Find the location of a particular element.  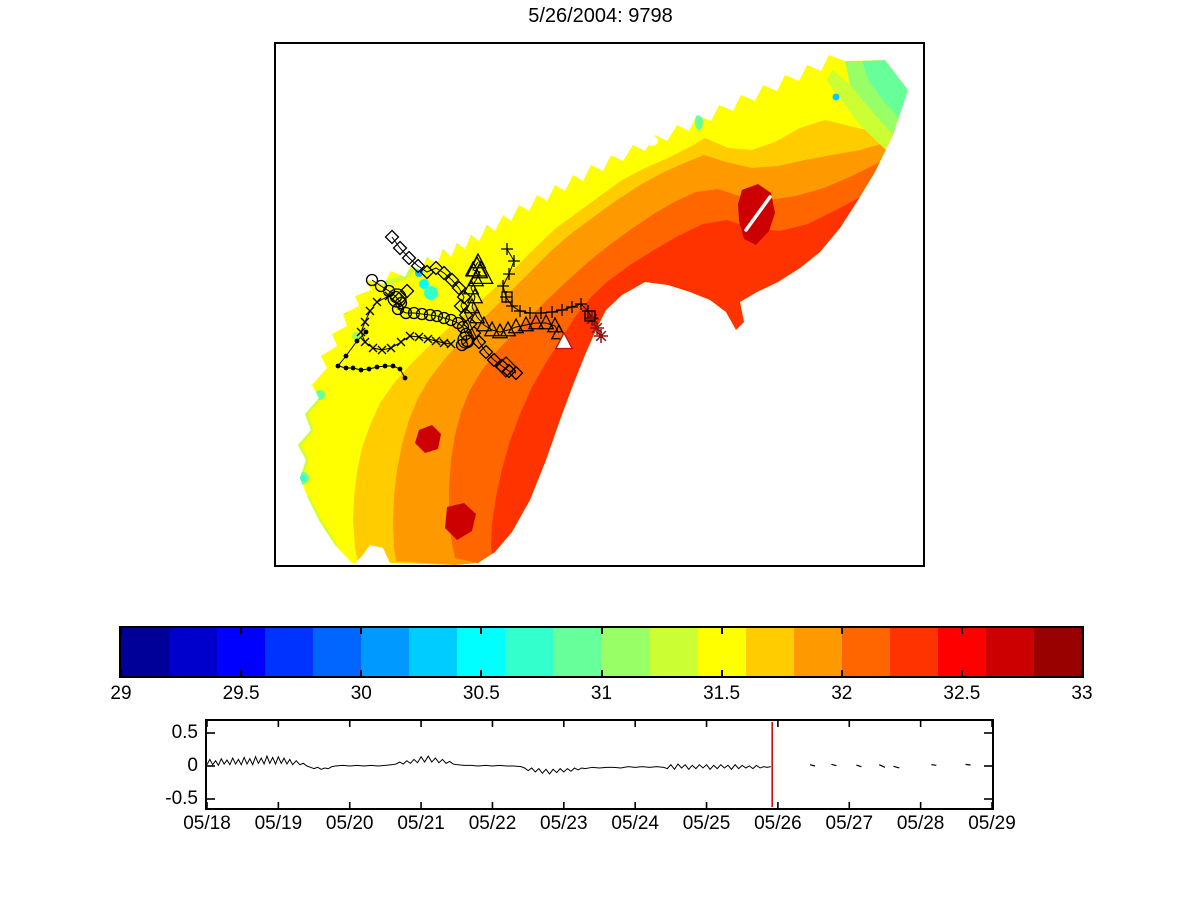

timeseries-plot is located at coordinates (599, 764).